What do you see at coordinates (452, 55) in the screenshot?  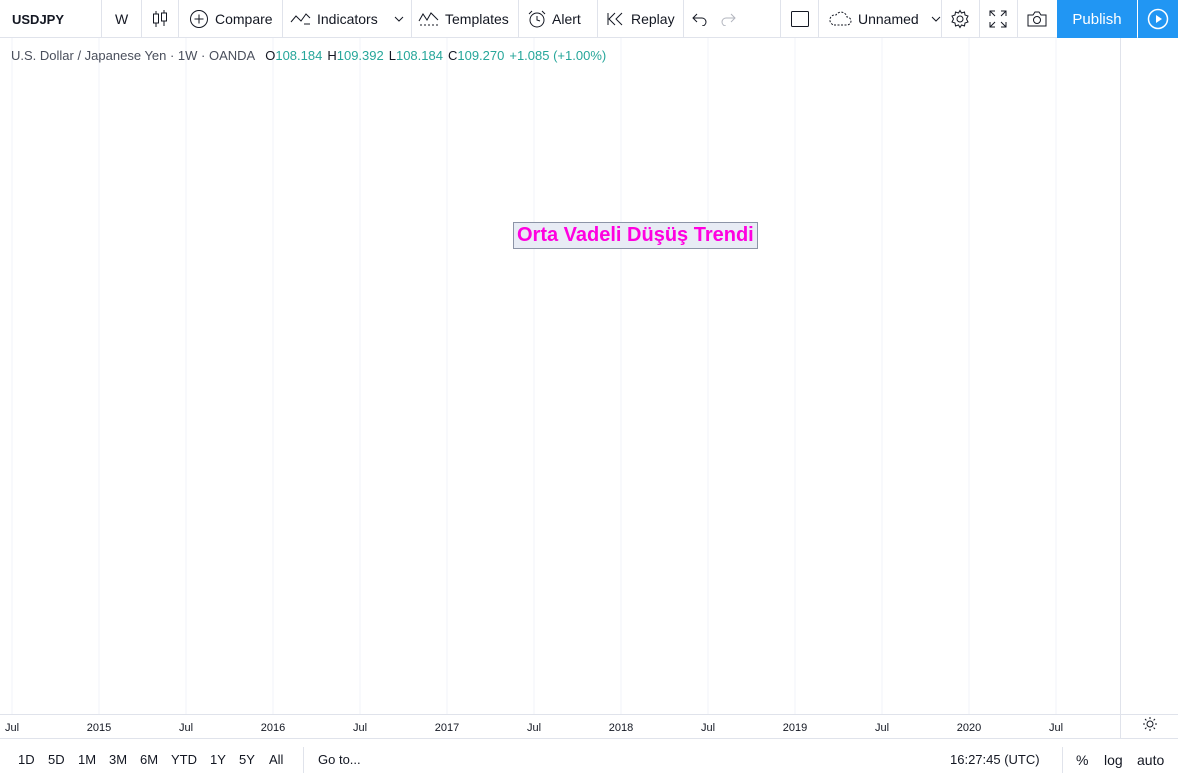 I see `legend-close-key: C` at bounding box center [452, 55].